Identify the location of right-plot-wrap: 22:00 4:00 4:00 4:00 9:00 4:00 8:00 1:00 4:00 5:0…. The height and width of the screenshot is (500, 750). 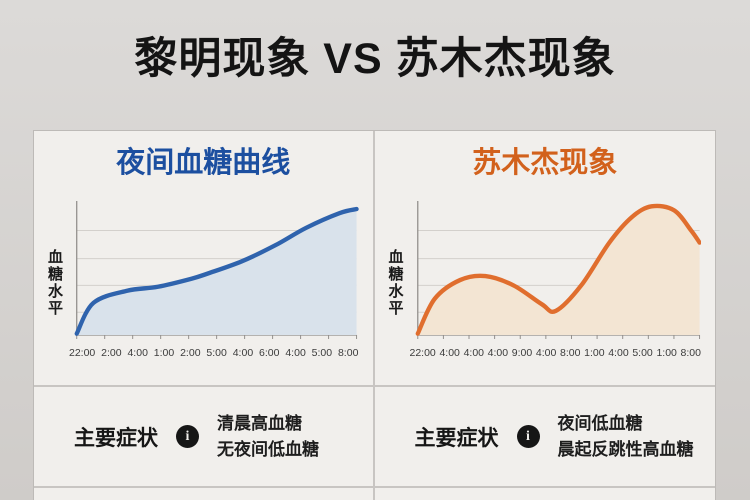
(556, 290).